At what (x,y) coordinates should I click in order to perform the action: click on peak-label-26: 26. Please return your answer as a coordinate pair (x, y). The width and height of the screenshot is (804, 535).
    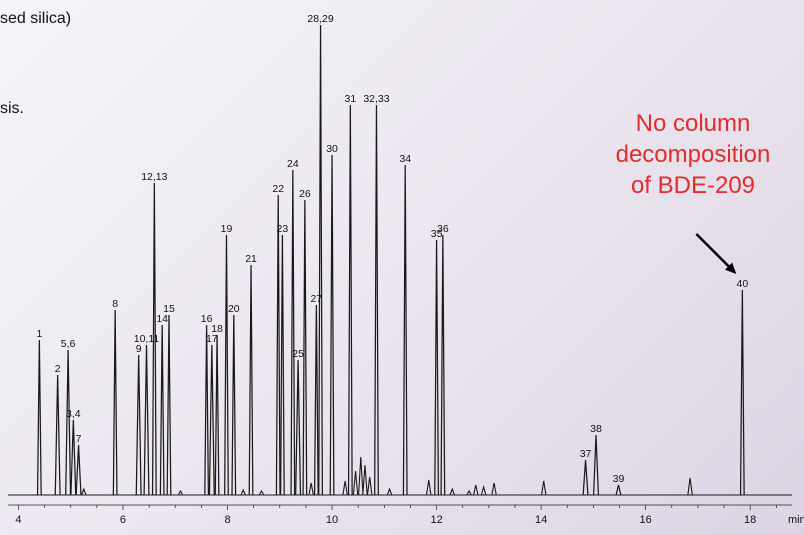
    Looking at the image, I should click on (305, 194).